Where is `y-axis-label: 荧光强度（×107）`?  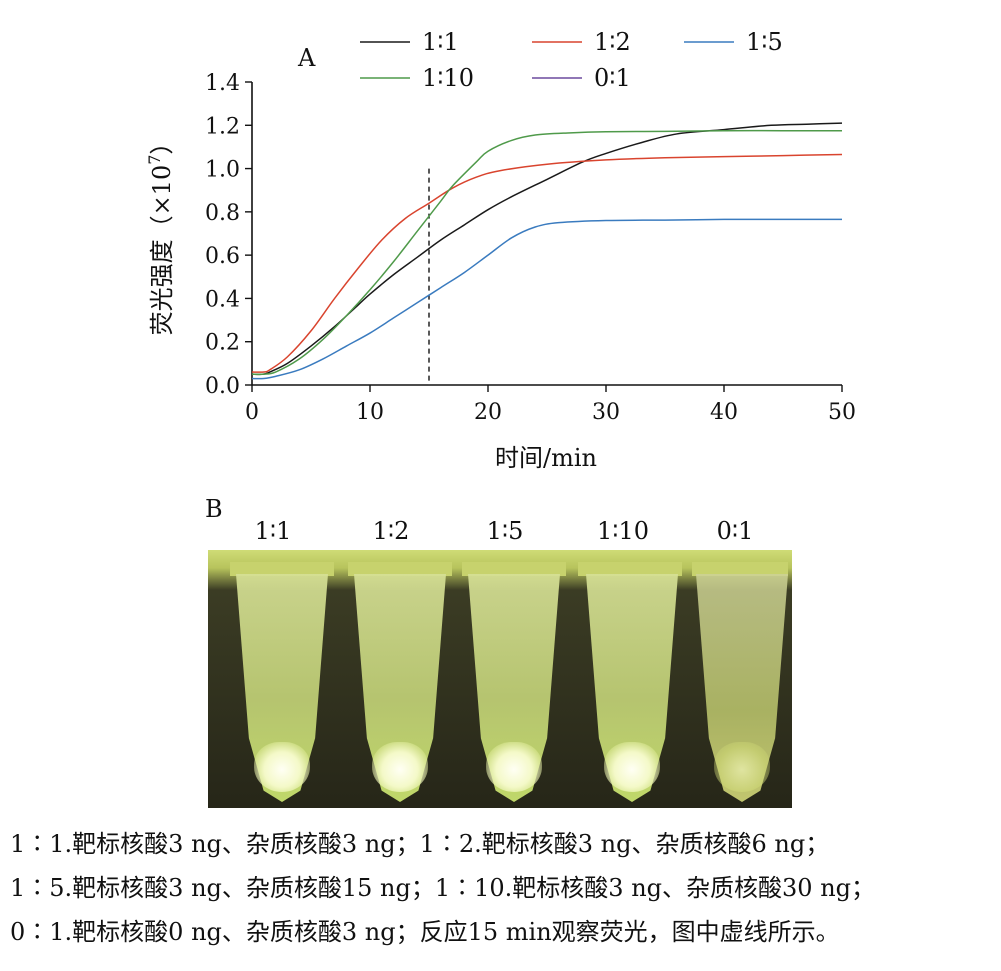 y-axis-label: 荧光强度（×107） is located at coordinates (160, 233).